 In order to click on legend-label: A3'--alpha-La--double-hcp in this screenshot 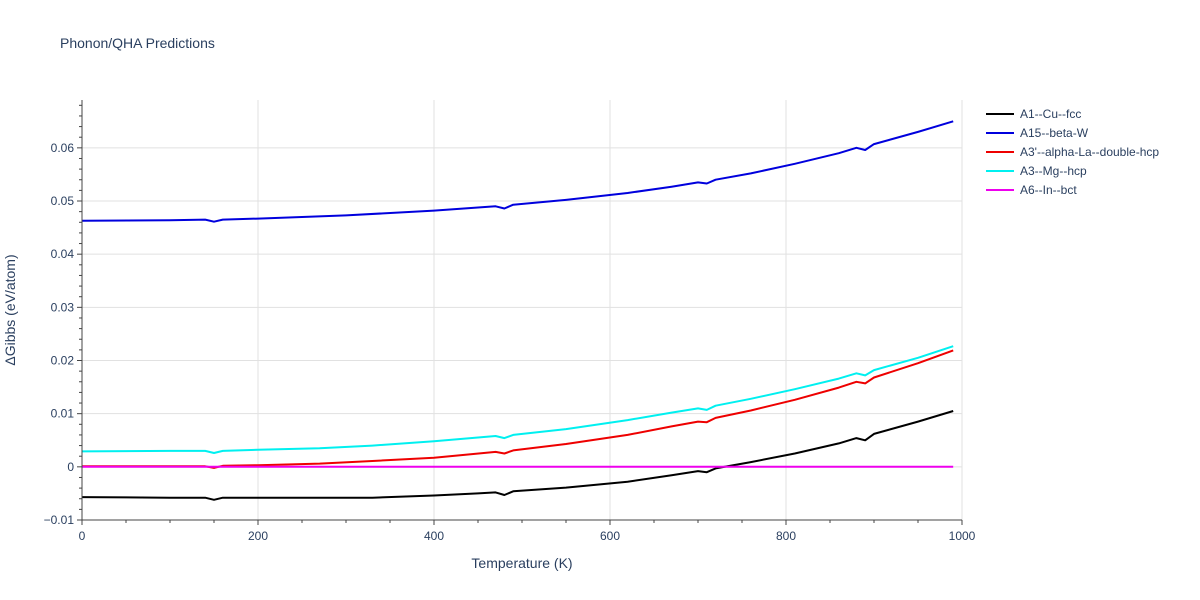, I will do `click(1089, 152)`.